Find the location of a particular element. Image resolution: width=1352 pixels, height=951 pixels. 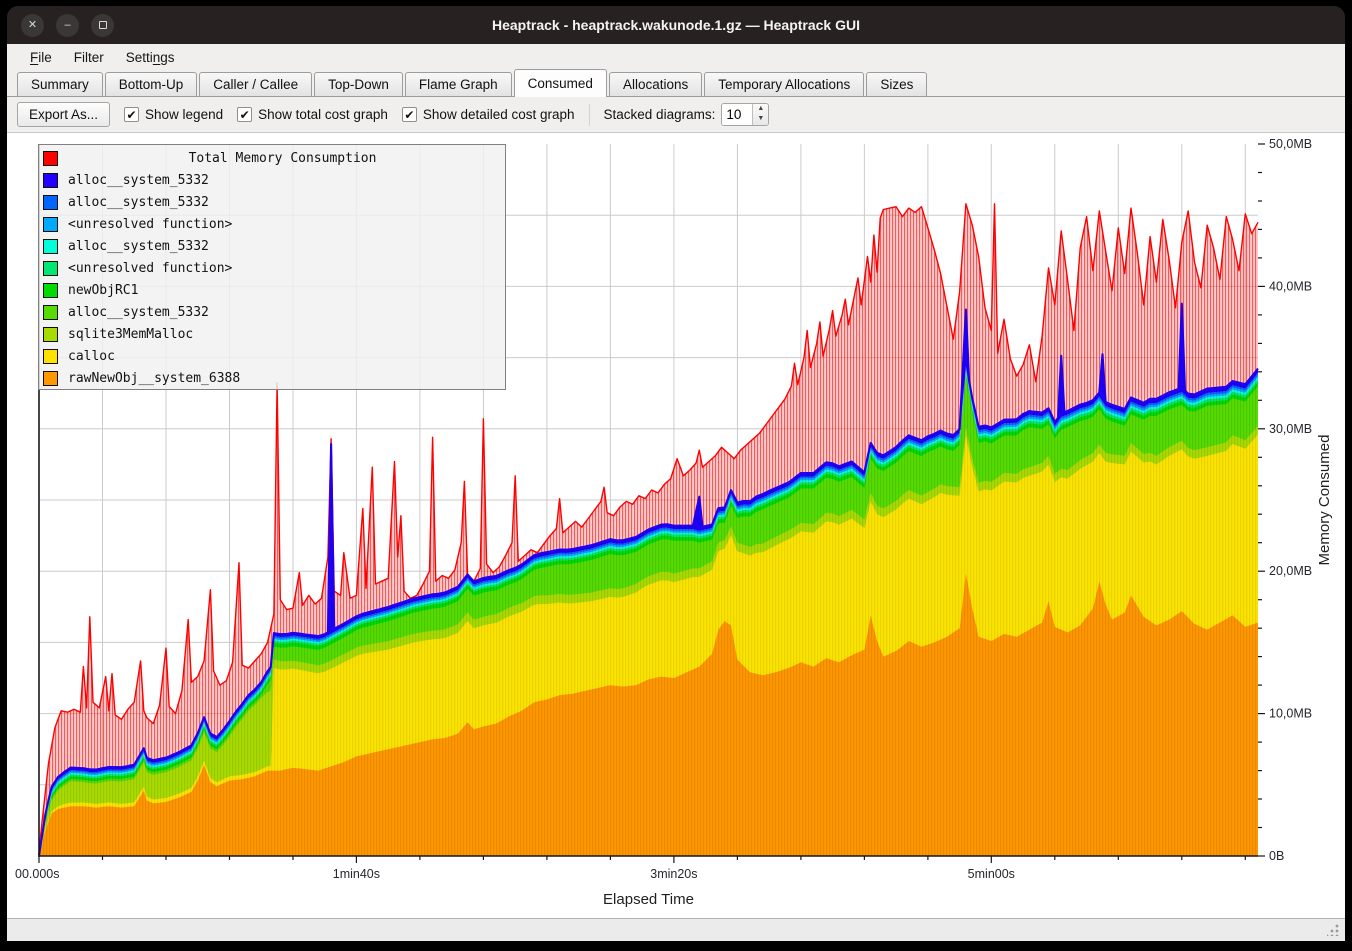

tab-caller-callee: Caller / Callee is located at coordinates (256, 84).